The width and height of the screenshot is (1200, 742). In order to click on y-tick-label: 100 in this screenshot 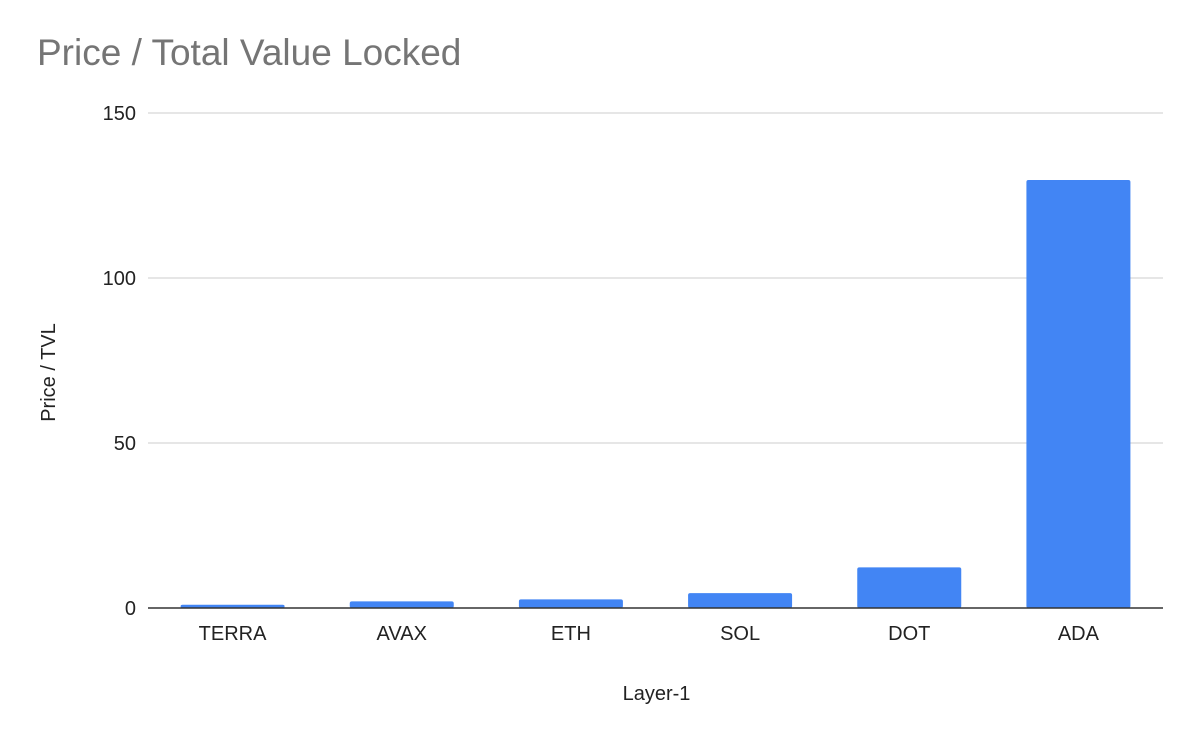, I will do `click(119, 279)`.